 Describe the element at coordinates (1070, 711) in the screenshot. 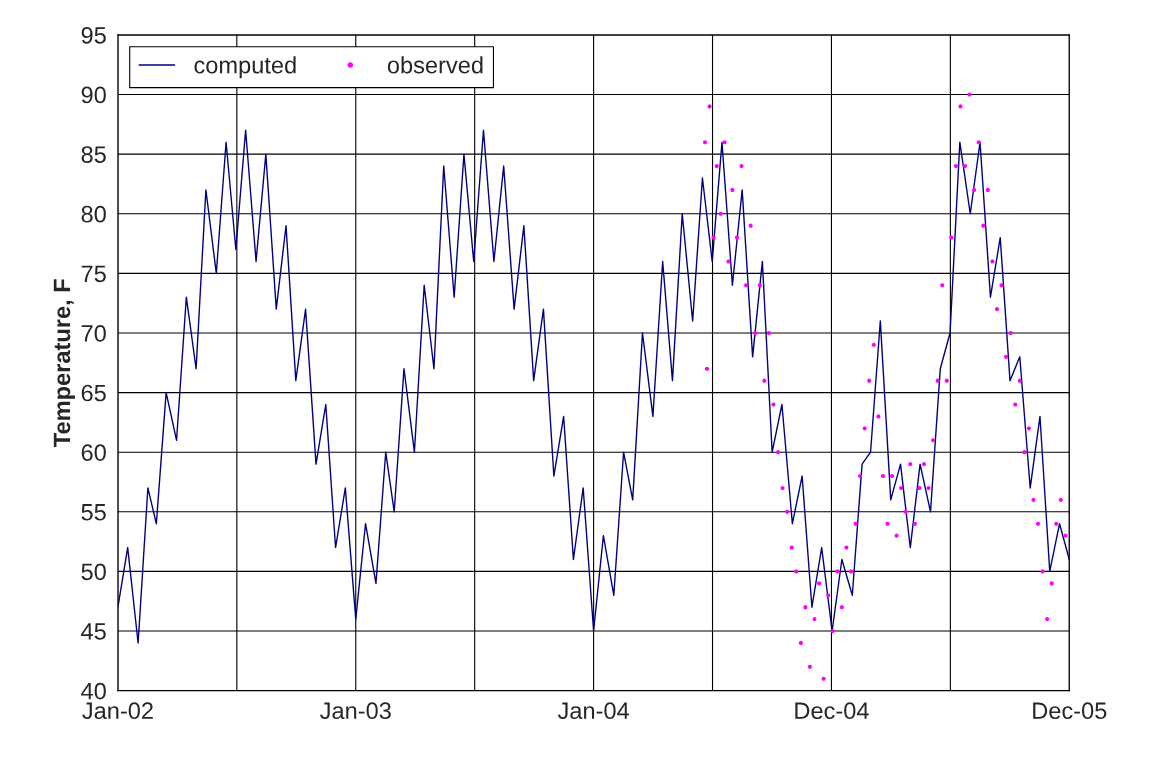

I see `x-tick-label: Dec-05` at that location.